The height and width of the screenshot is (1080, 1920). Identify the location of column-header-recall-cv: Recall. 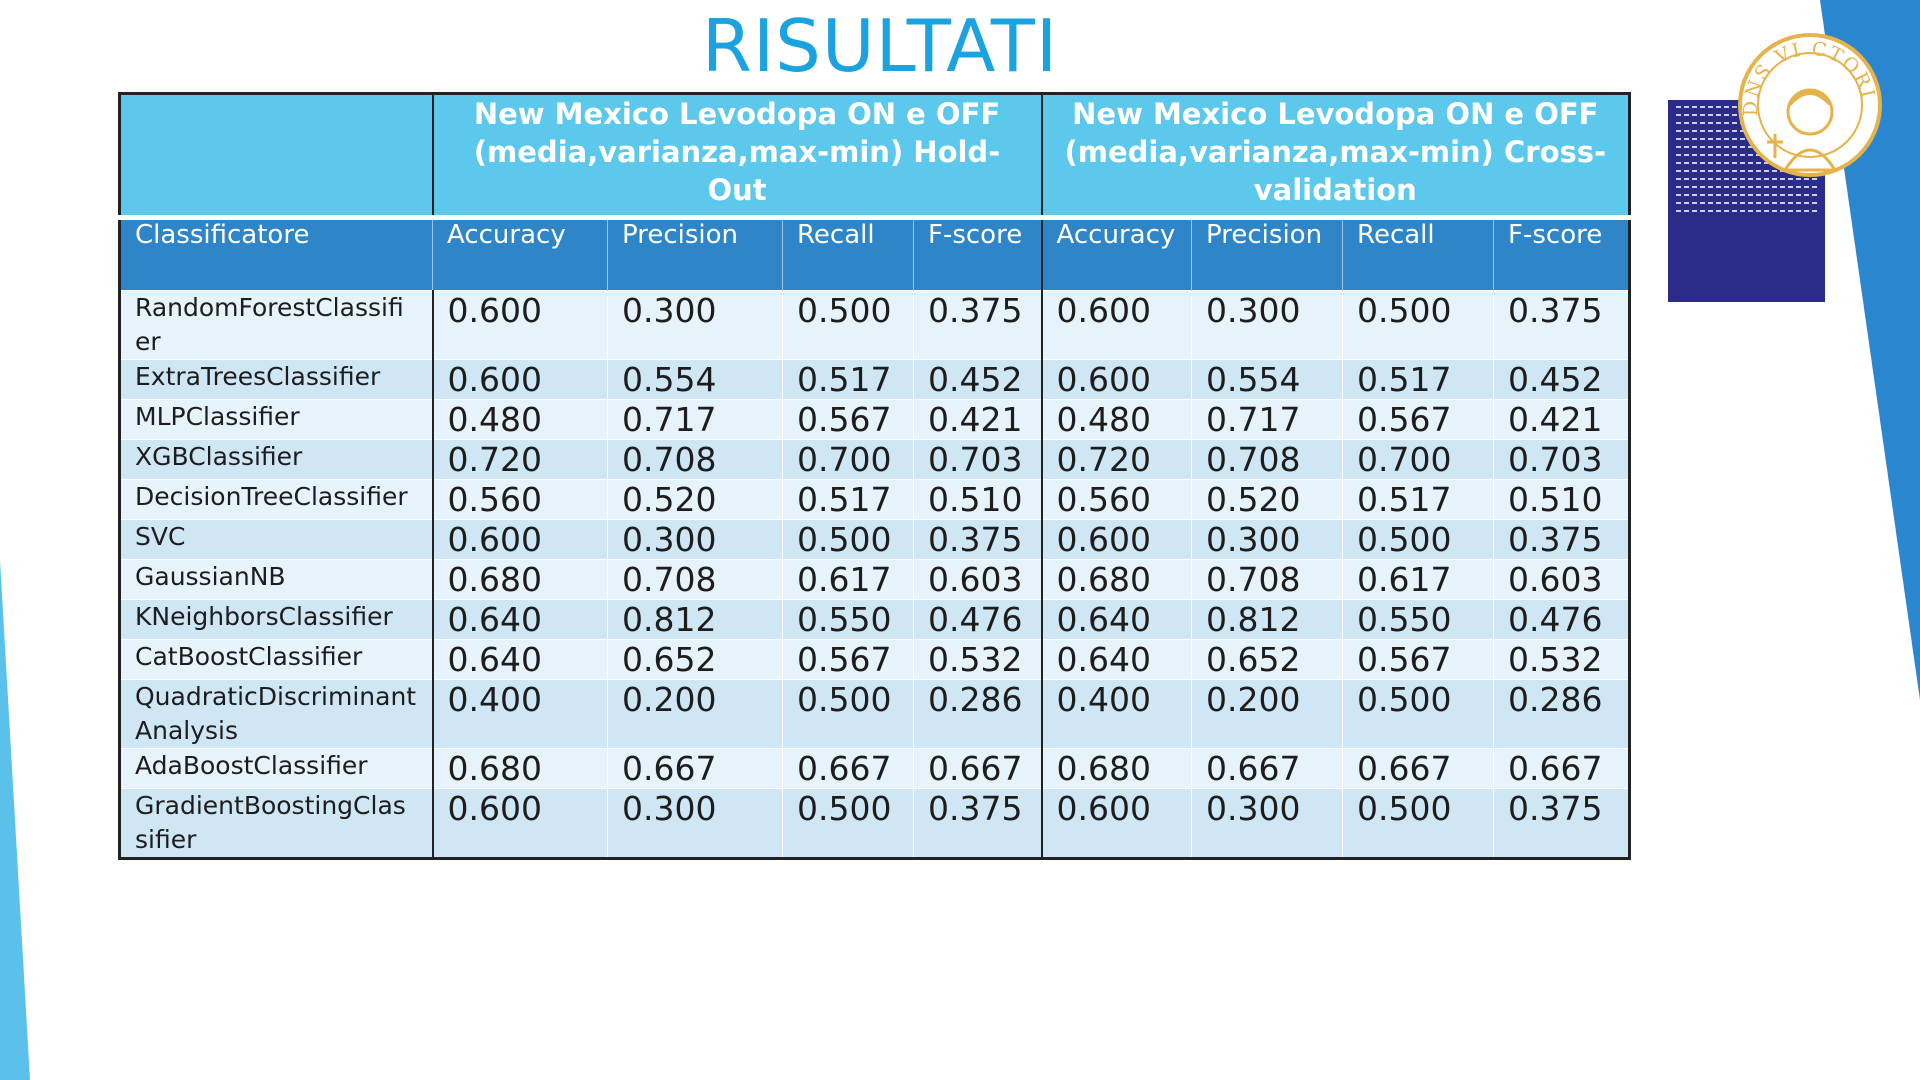
(1418, 253).